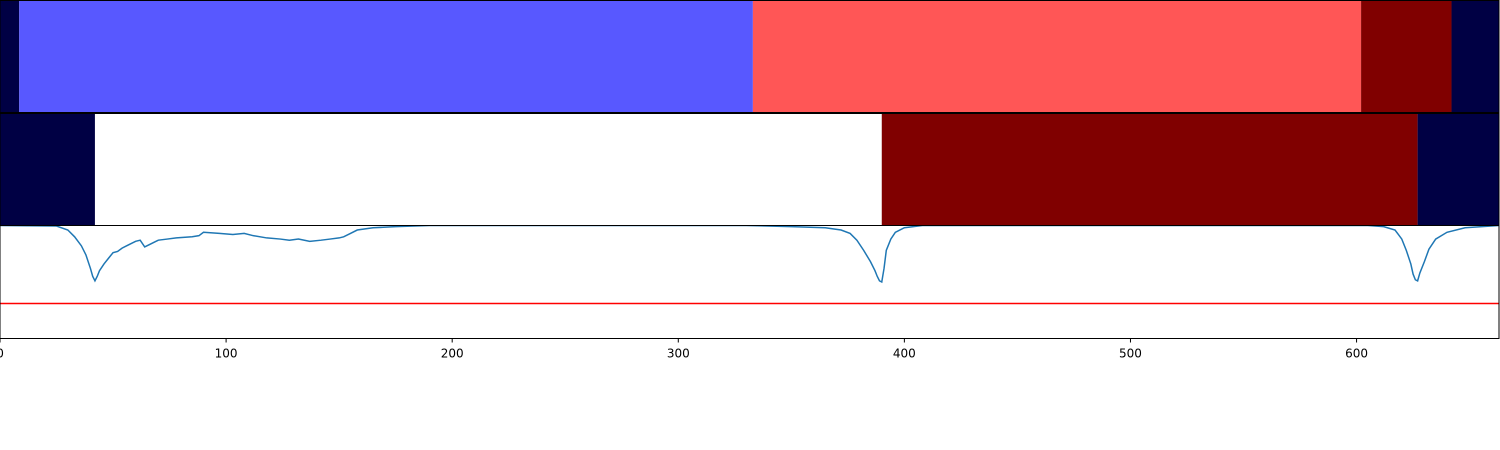 This screenshot has width=1500, height=450. I want to click on x-tick-label: 300, so click(678, 354).